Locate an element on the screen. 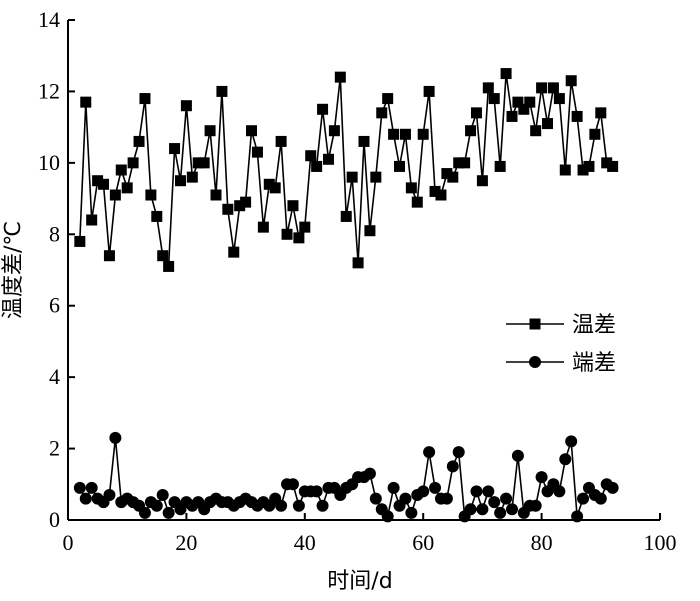  y-tick-label: 0 is located at coordinates (54, 519).